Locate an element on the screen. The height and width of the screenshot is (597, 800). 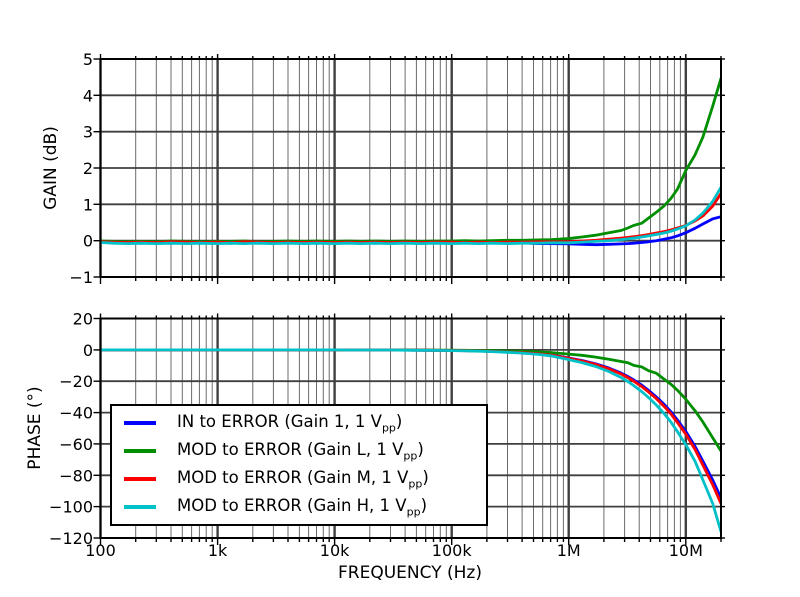
x-tick-label: 1k is located at coordinates (218, 550).